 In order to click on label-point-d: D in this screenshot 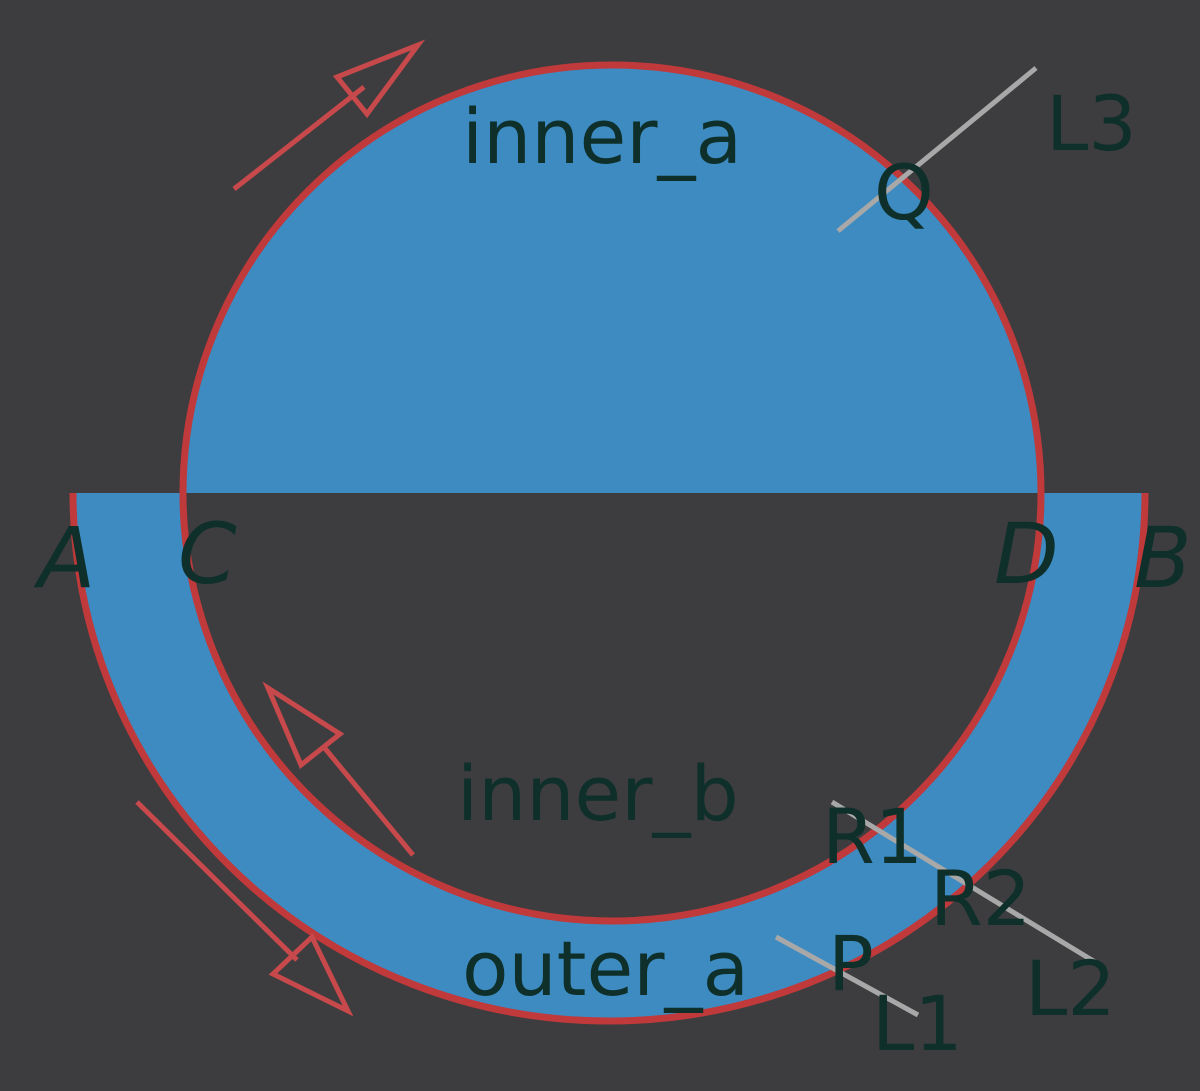, I will do `click(1026, 554)`.